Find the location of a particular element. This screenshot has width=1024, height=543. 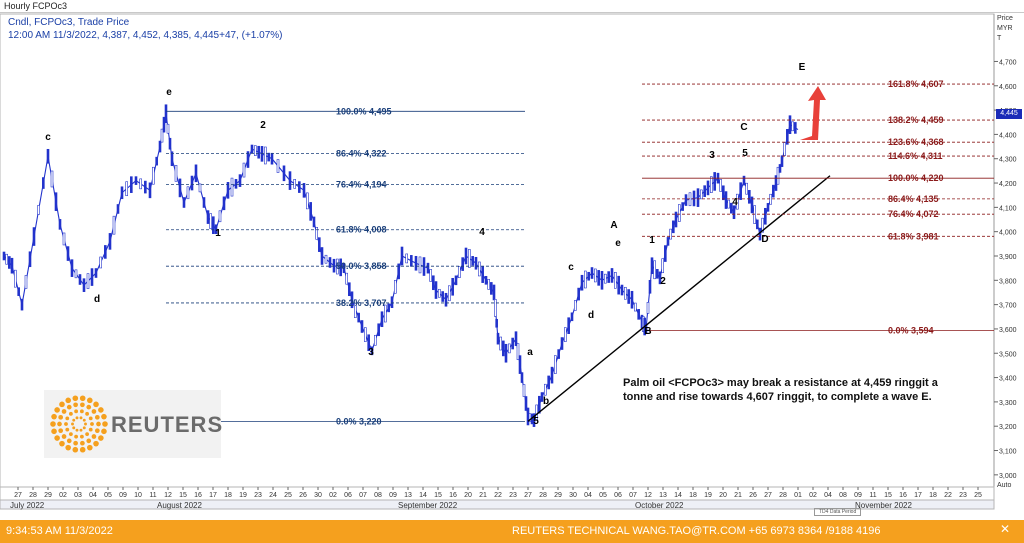

x-tick-label: 22 is located at coordinates (948, 495).